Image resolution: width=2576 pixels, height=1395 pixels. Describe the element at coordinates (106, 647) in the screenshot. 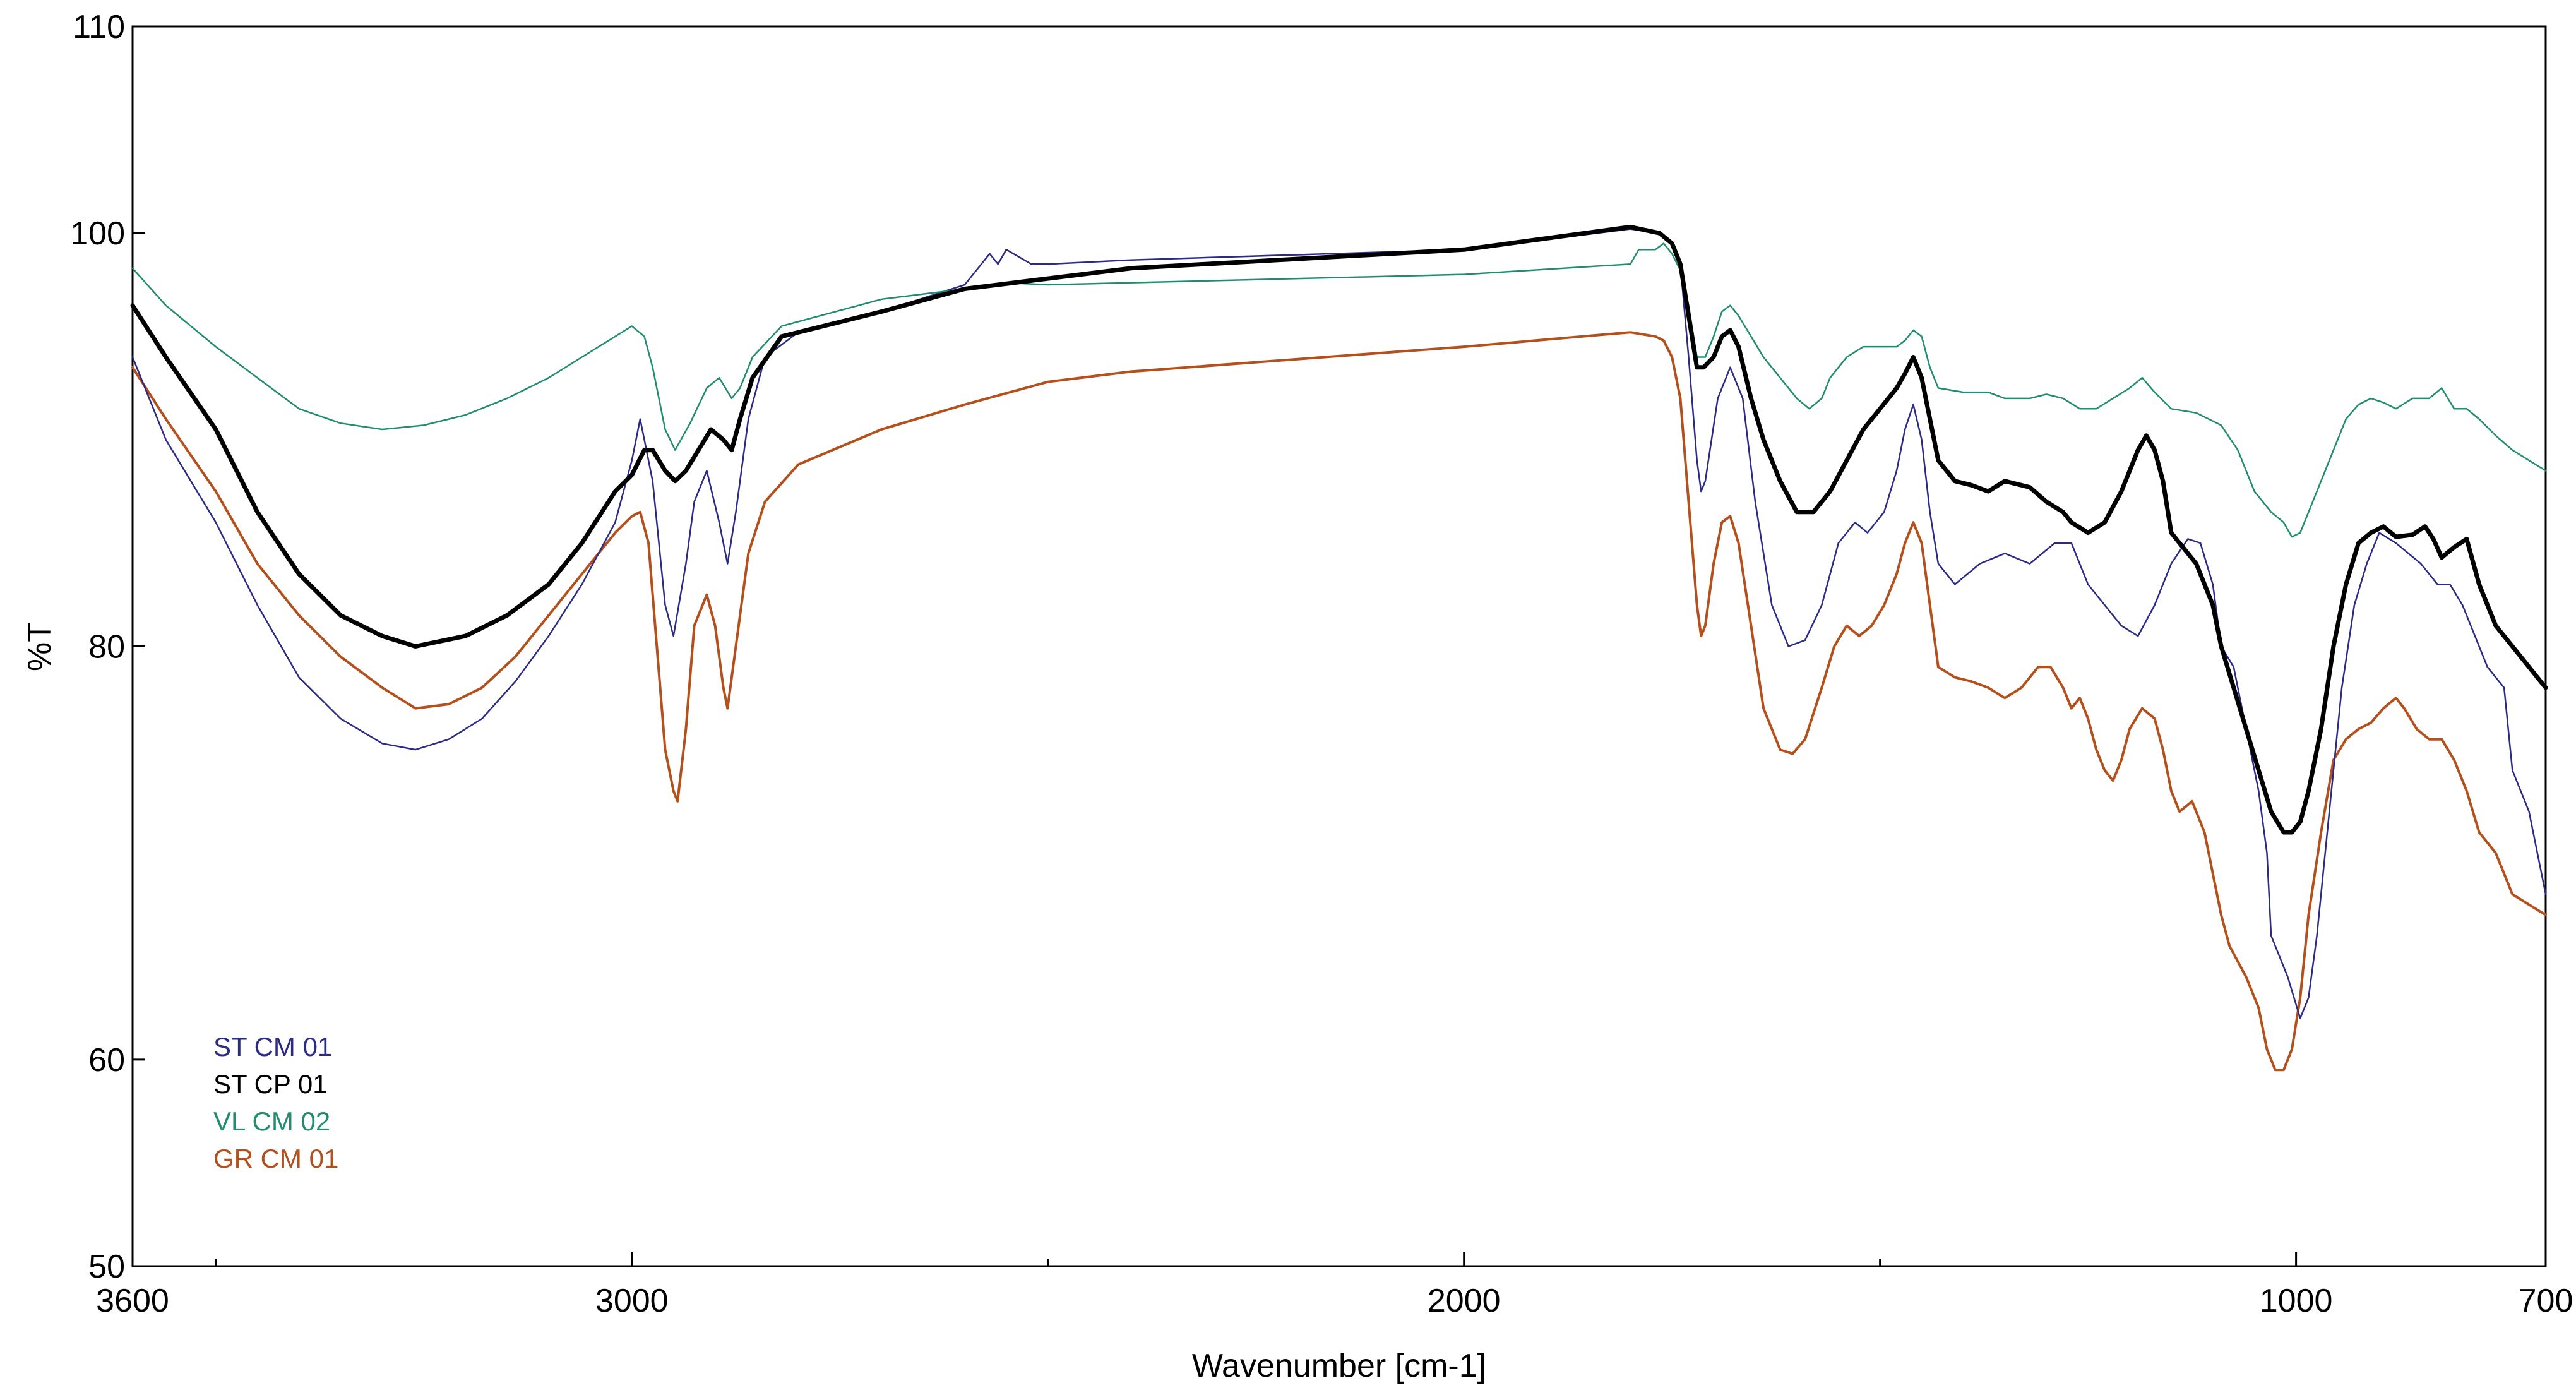

I see `y-tick-label-80: 80` at that location.